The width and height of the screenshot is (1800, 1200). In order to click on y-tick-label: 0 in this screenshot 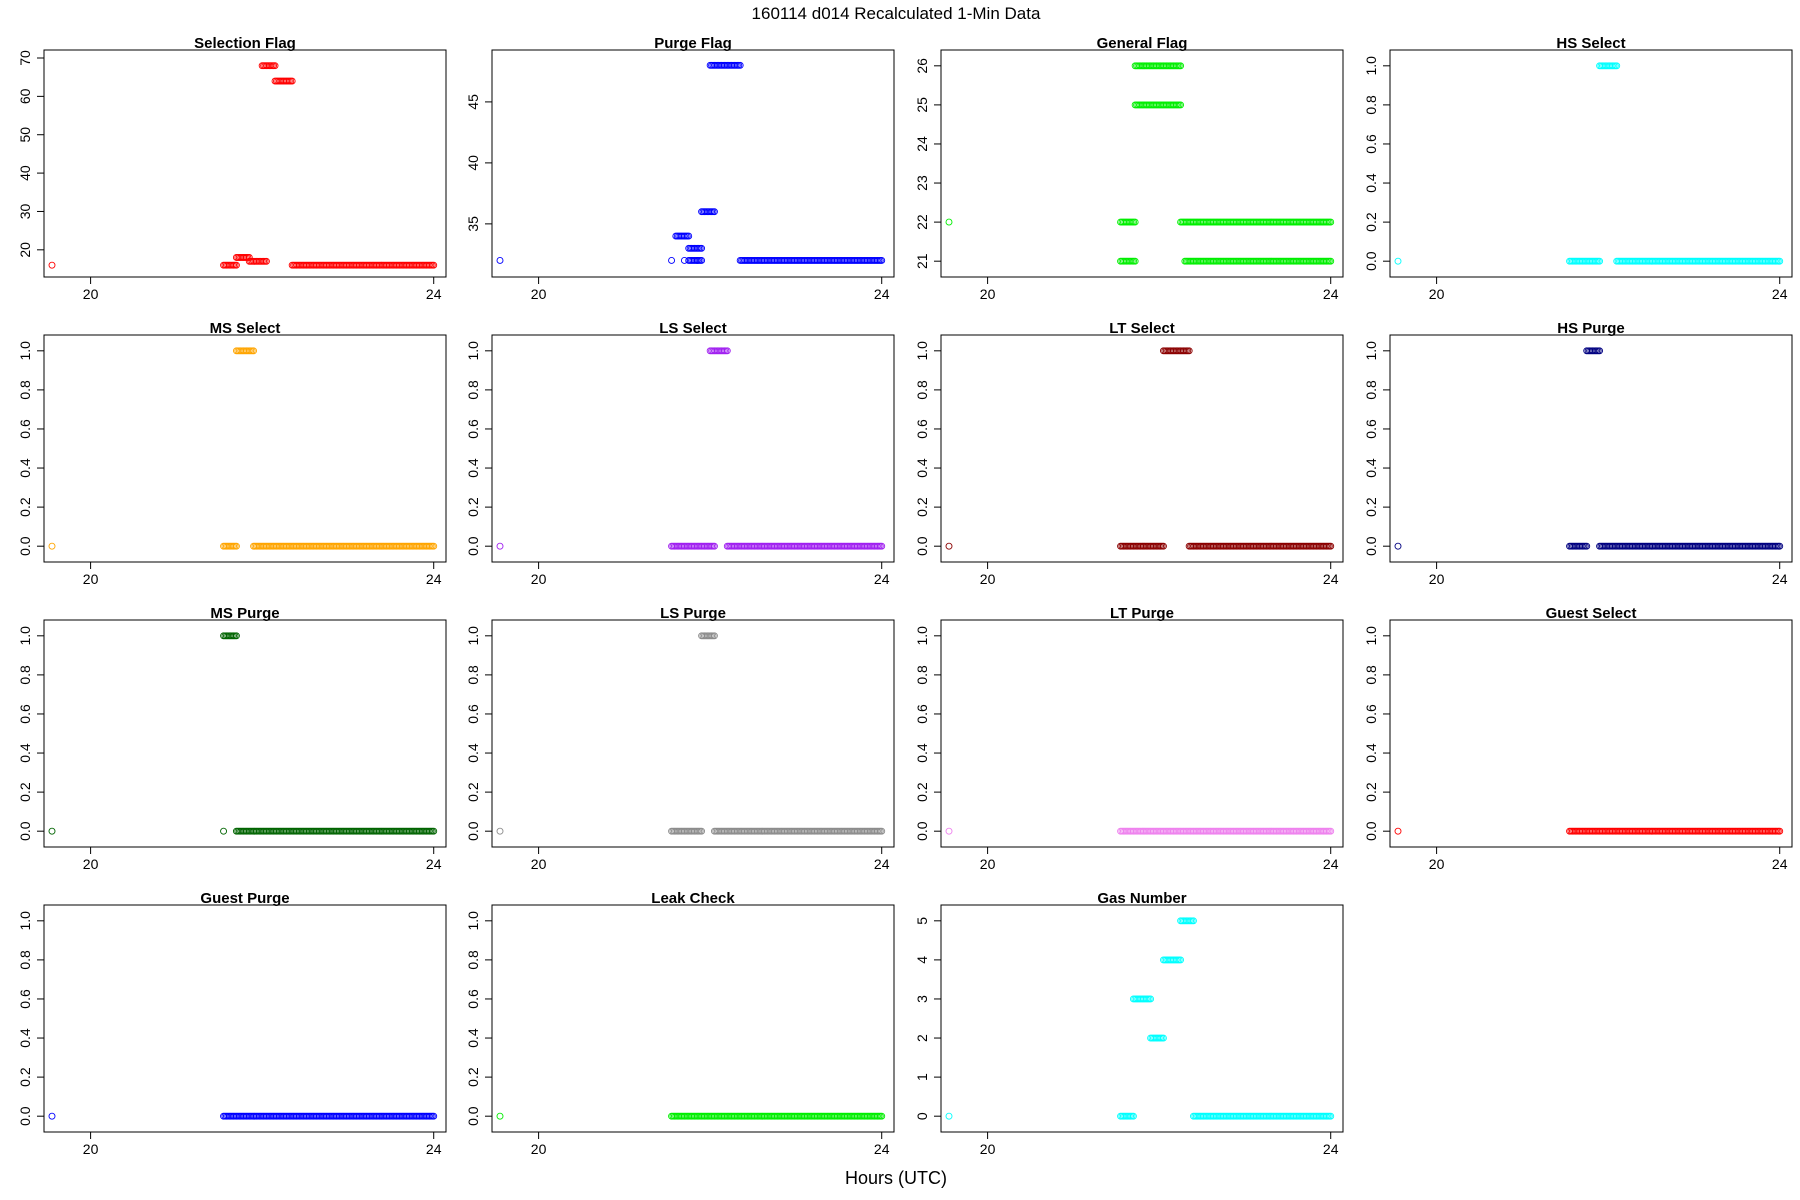, I will do `click(922, 1116)`.